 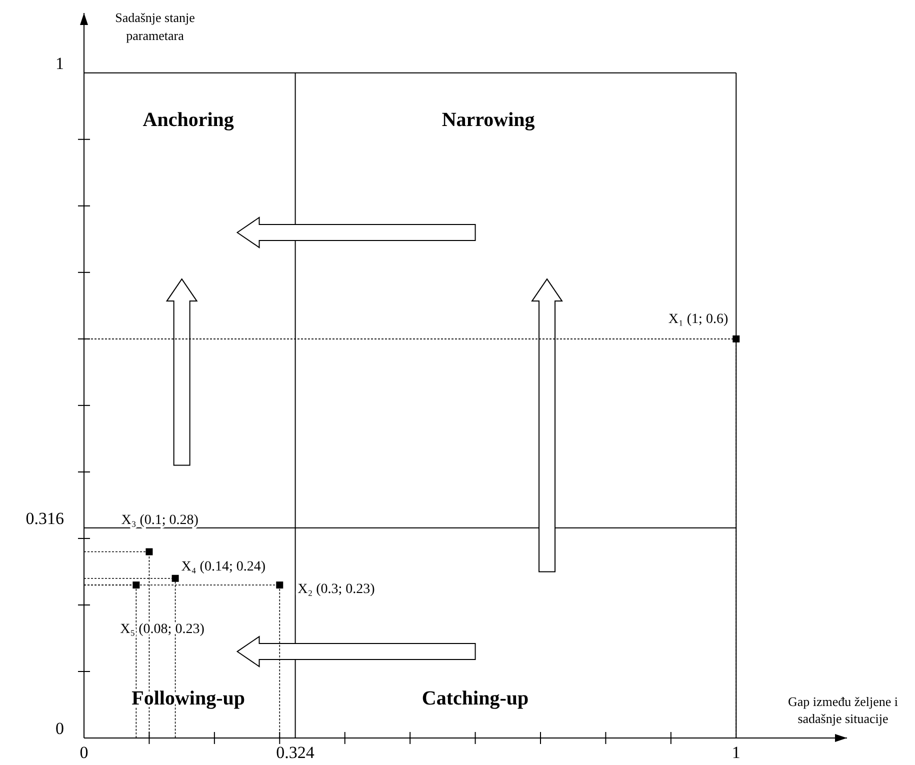 I want to click on annotation: X₁ (1; 0.6), so click(x=698, y=319).